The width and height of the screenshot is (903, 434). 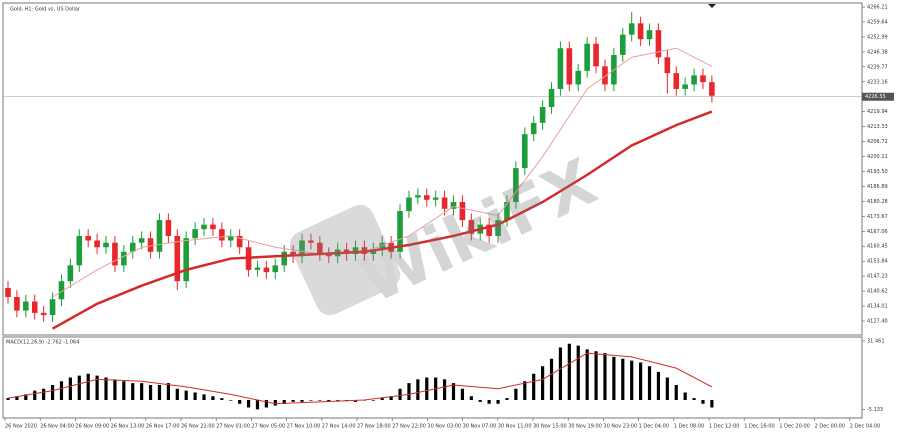 What do you see at coordinates (830, 427) in the screenshot?
I see `x-tick-label: 2 Dec 00:00` at bounding box center [830, 427].